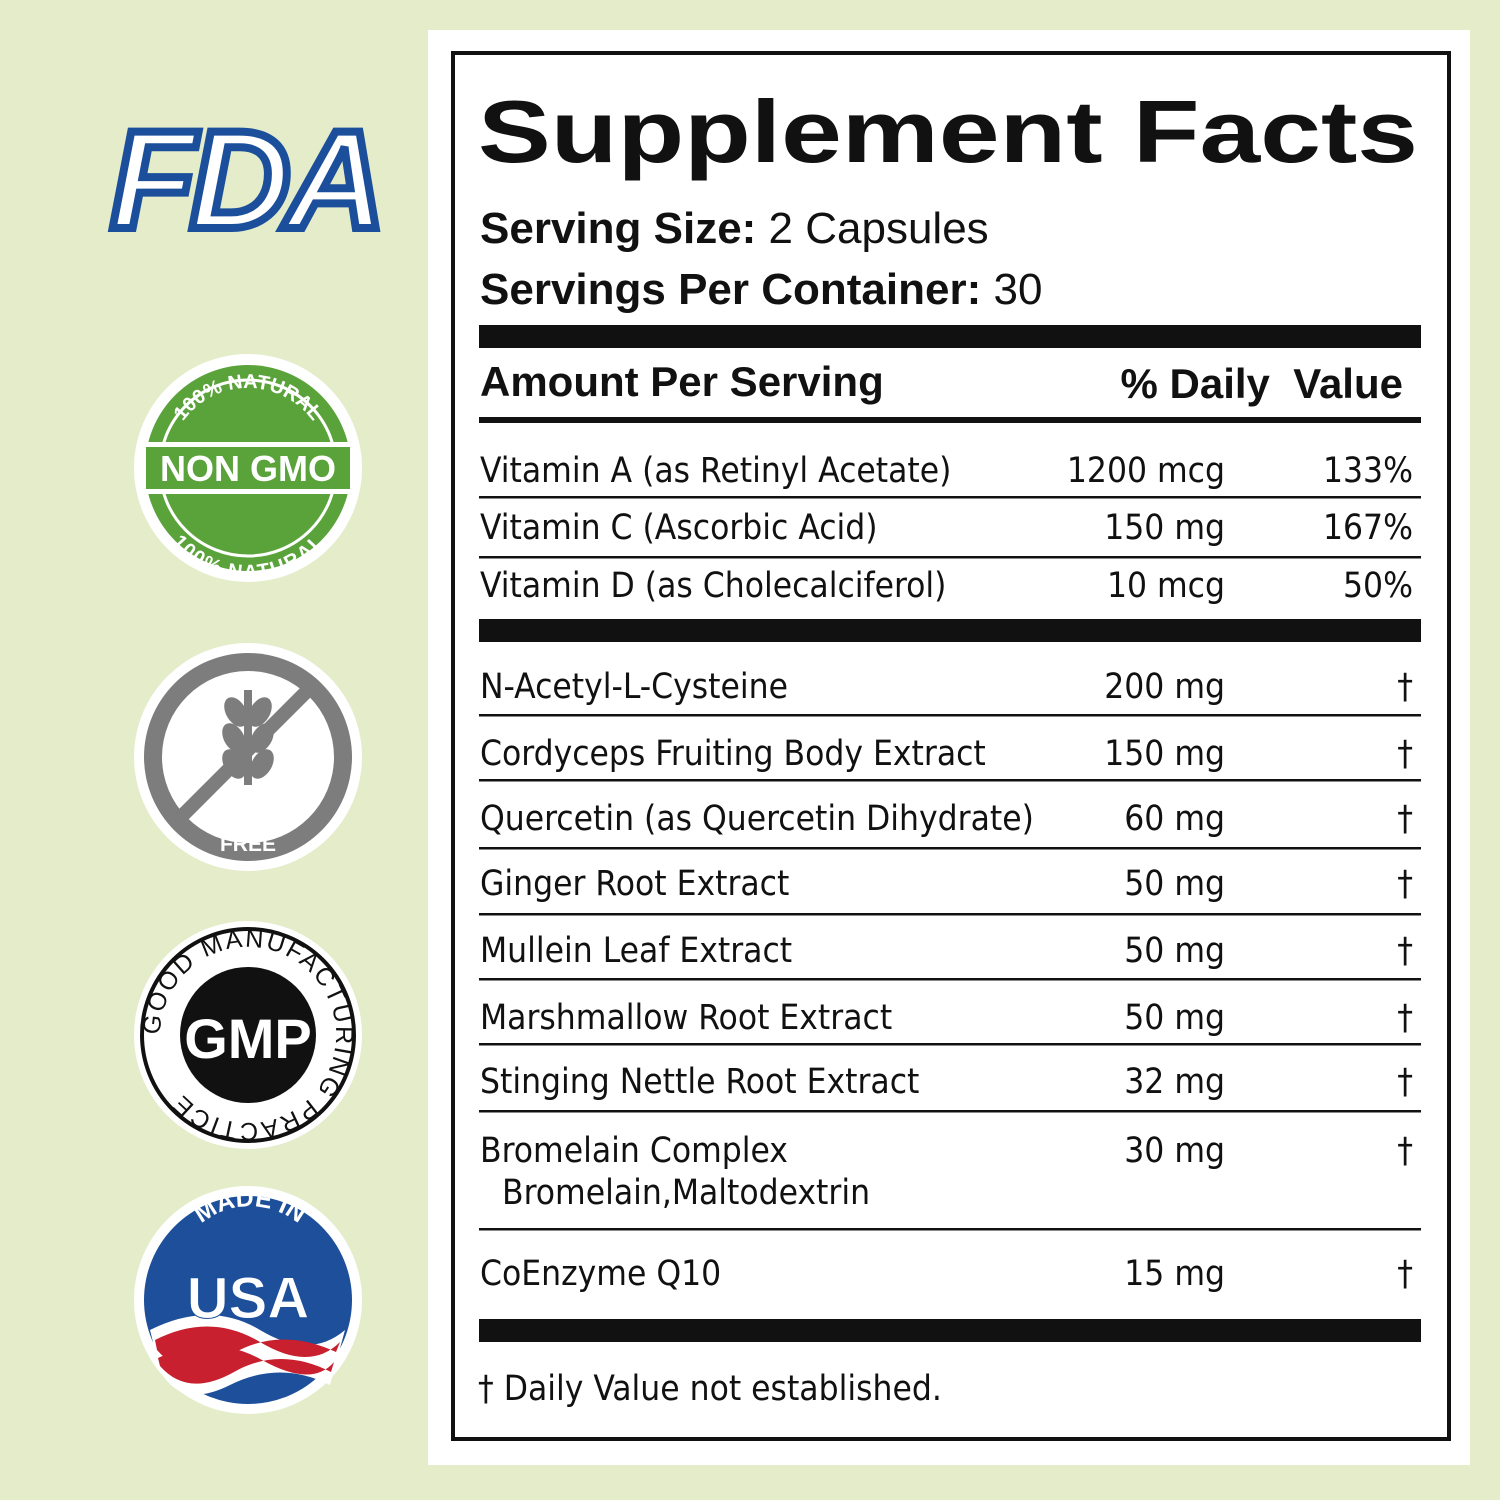  What do you see at coordinates (634, 884) in the screenshot?
I see `ingredient-name: Ginger Root Extract` at bounding box center [634, 884].